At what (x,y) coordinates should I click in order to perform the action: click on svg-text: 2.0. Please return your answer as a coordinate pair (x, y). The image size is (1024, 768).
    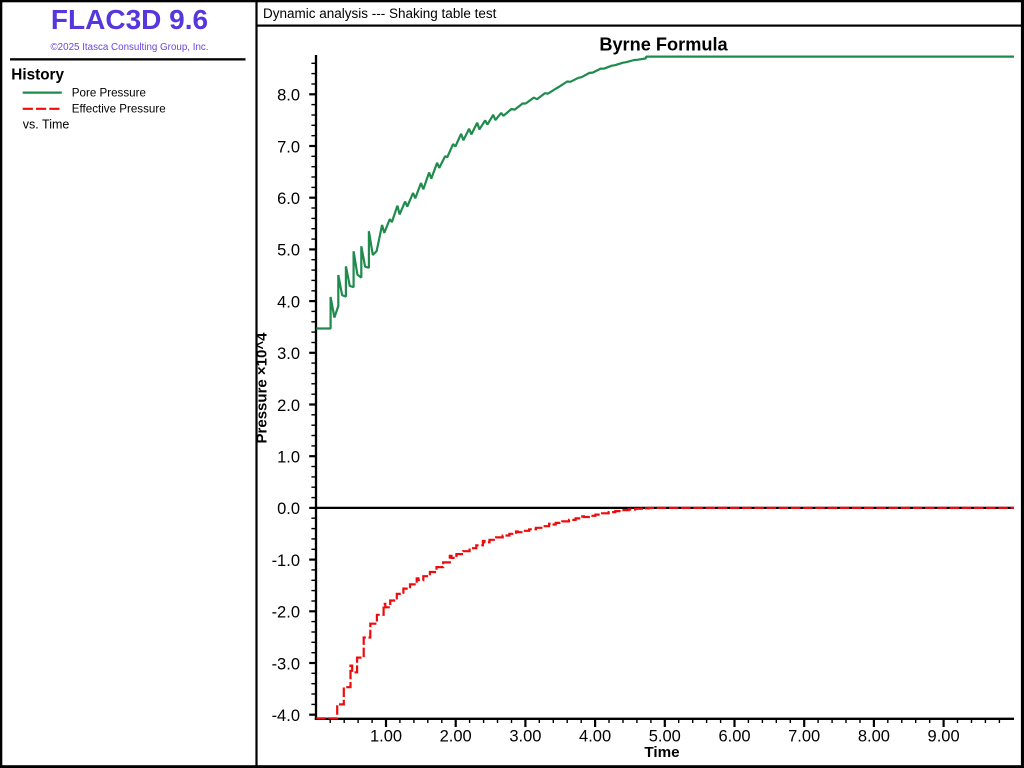
    Looking at the image, I should click on (288, 406).